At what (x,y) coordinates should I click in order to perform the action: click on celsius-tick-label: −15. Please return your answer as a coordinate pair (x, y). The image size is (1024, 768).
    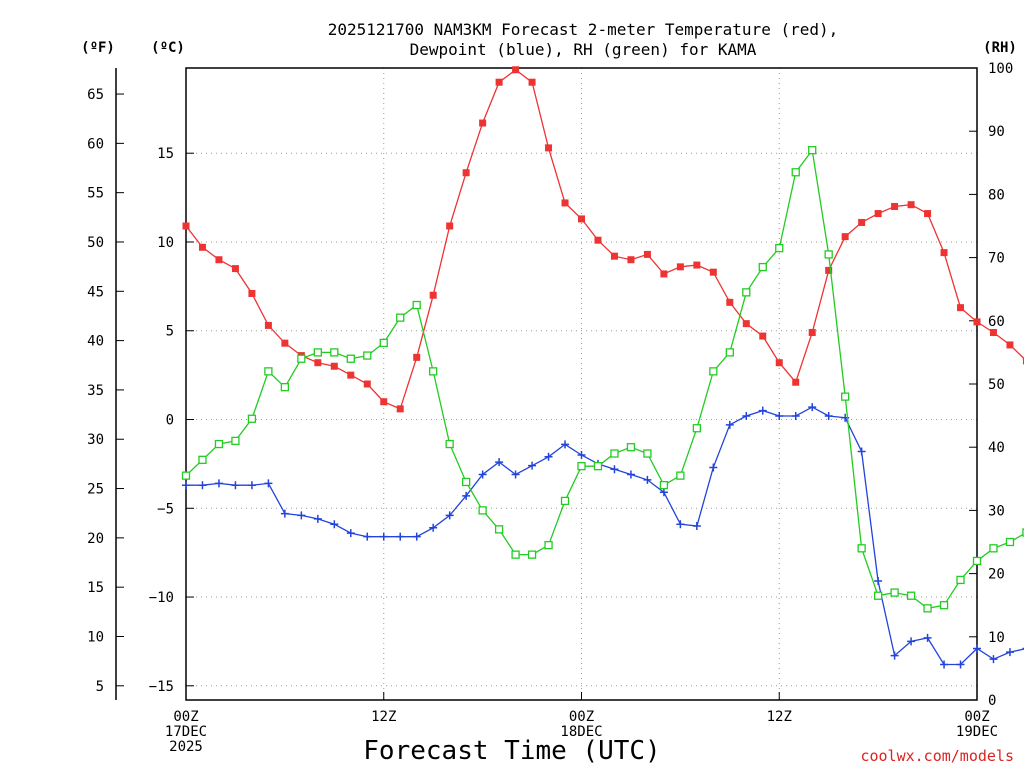
    Looking at the image, I should click on (161, 687).